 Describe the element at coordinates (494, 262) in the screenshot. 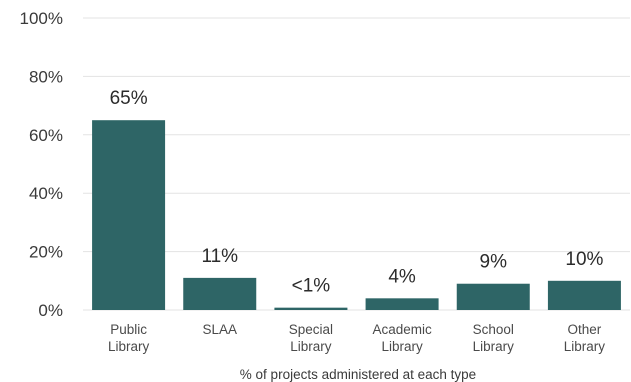

I see `data-label: 9%` at that location.